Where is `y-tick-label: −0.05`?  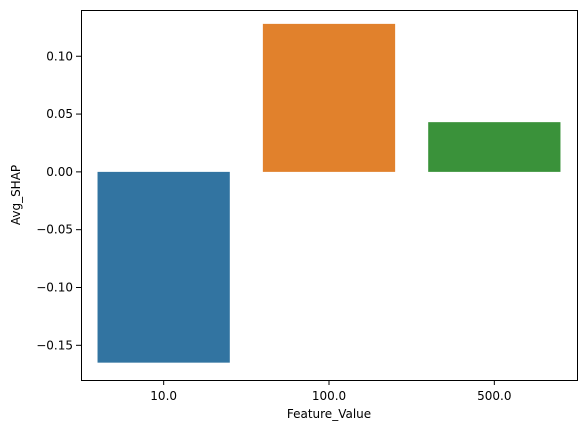
y-tick-label: −0.05 is located at coordinates (54, 230).